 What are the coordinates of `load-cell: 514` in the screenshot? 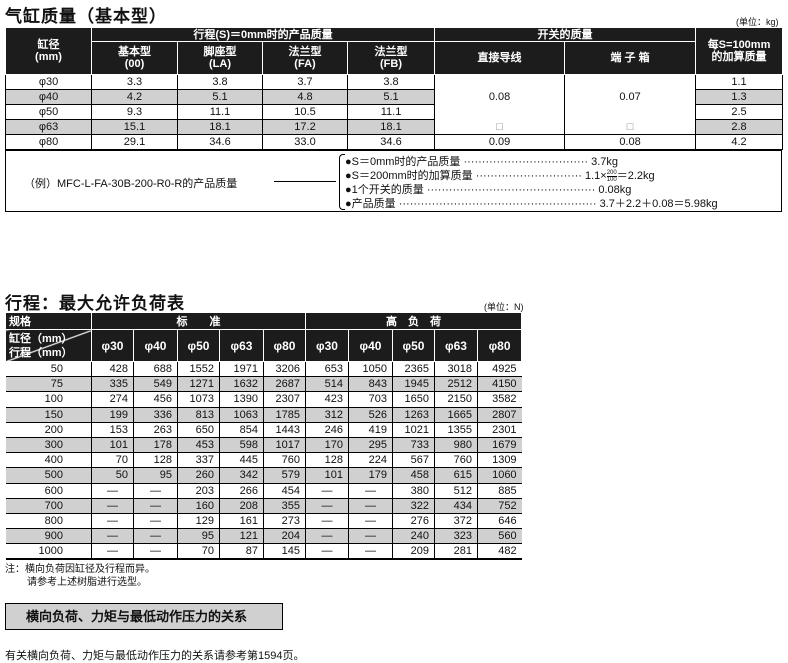 It's located at (327, 384).